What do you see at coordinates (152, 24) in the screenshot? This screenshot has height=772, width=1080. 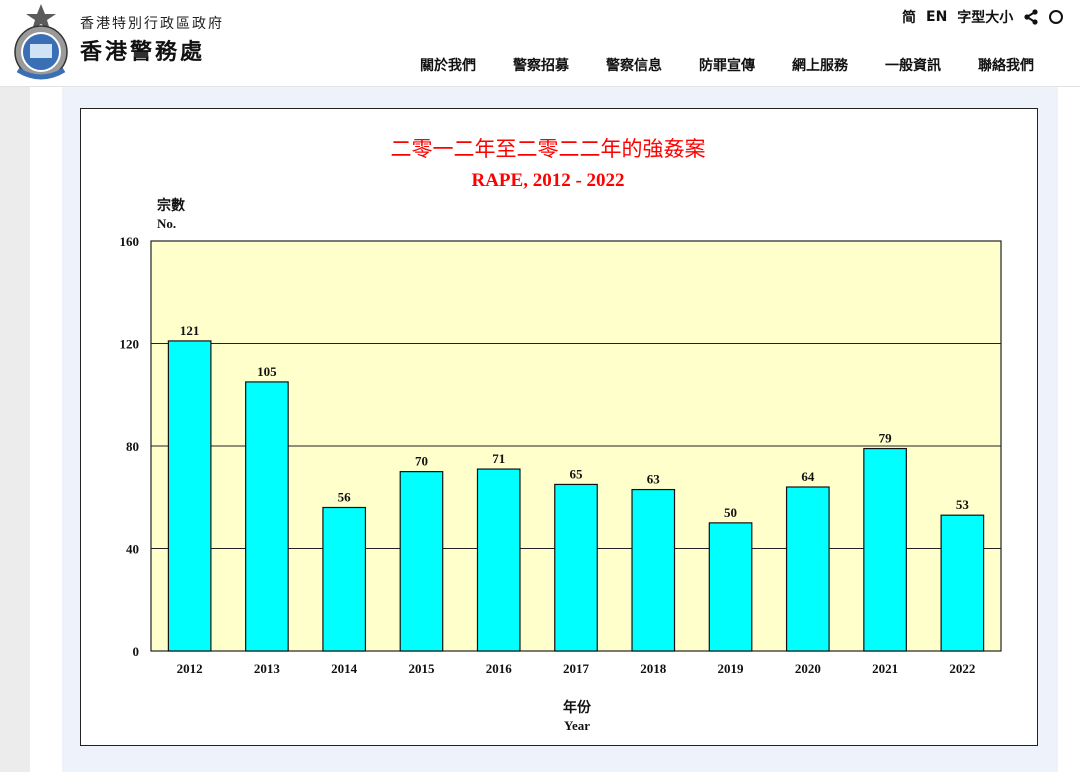 I see `org-subtitle: 香港特別行政區政府` at bounding box center [152, 24].